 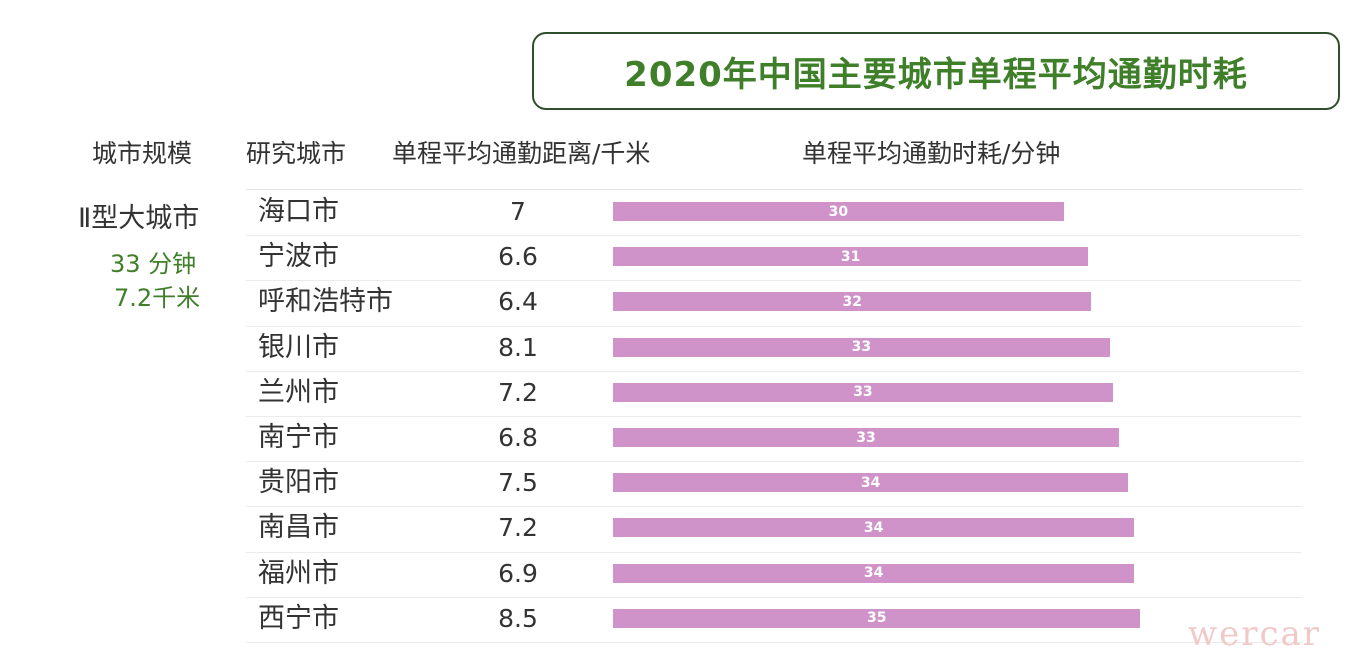 I want to click on distance-value: 6.9, so click(x=518, y=573).